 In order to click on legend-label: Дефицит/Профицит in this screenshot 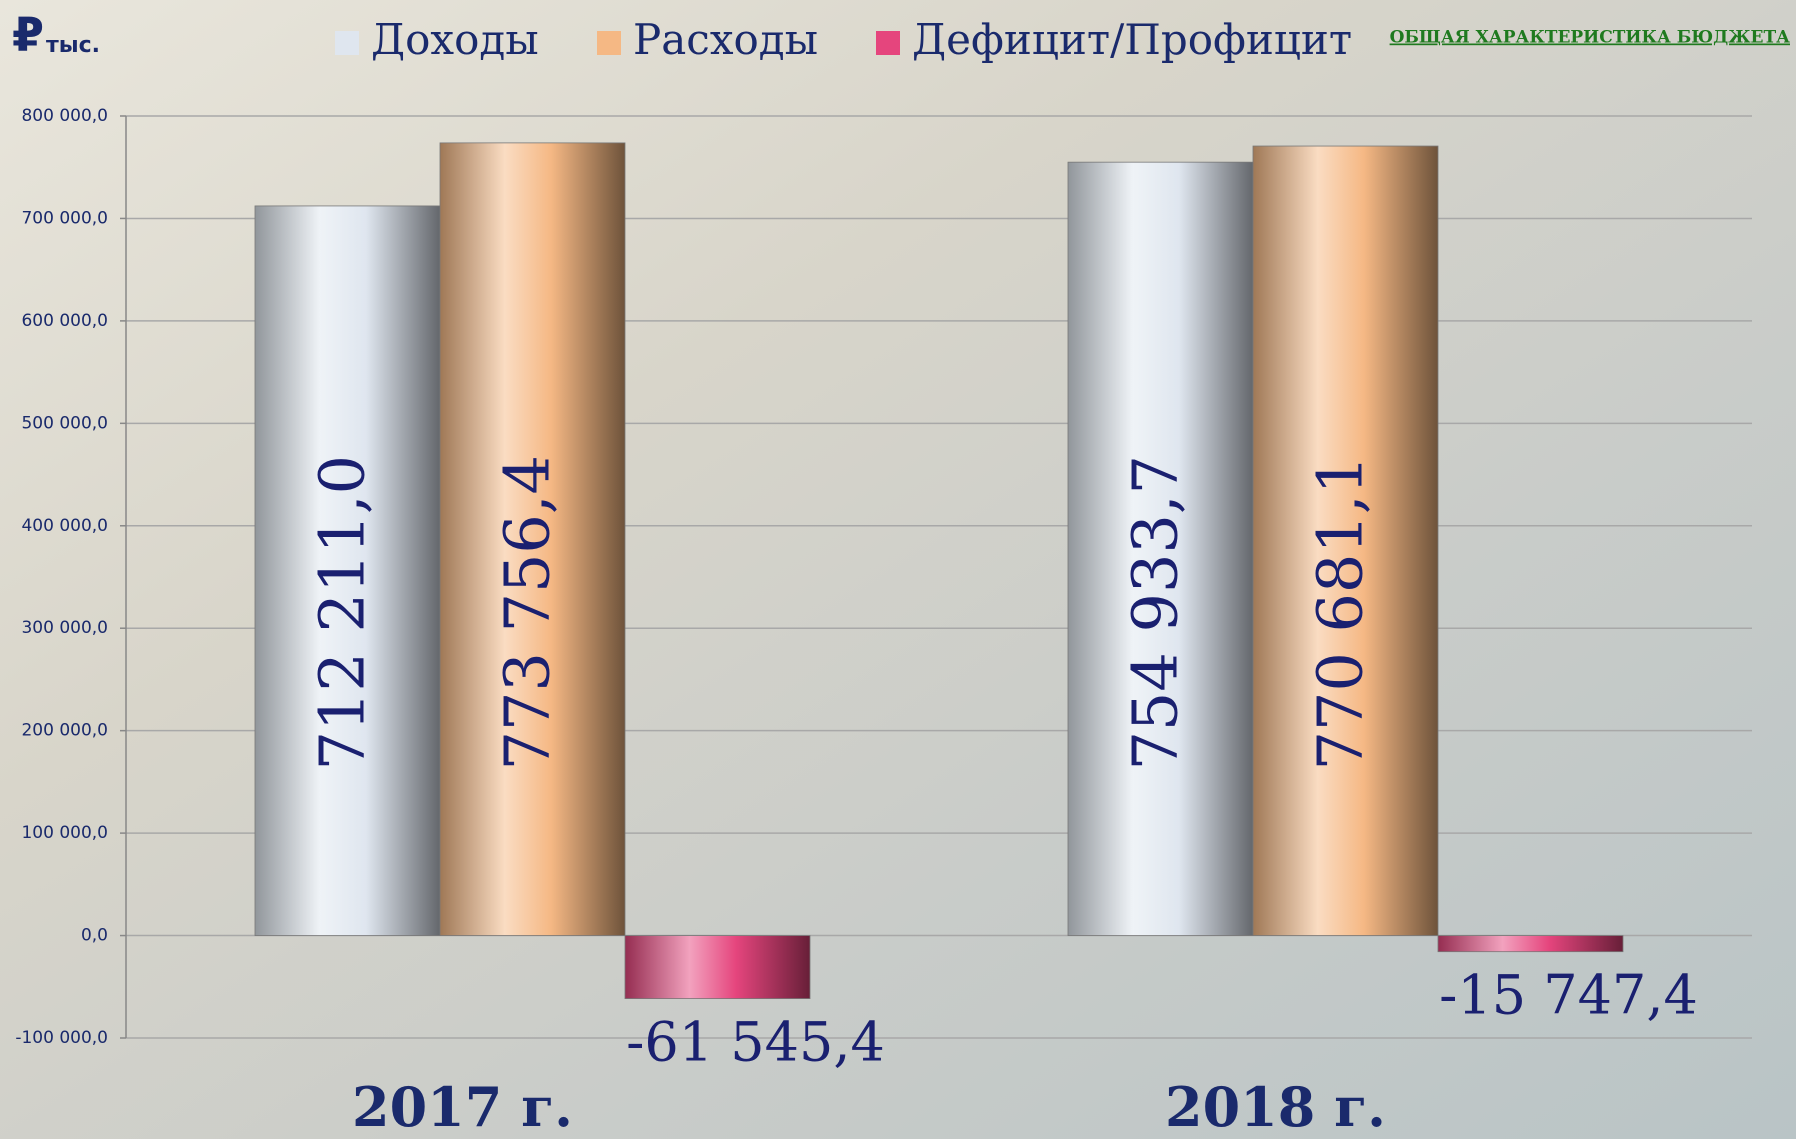, I will do `click(1132, 39)`.